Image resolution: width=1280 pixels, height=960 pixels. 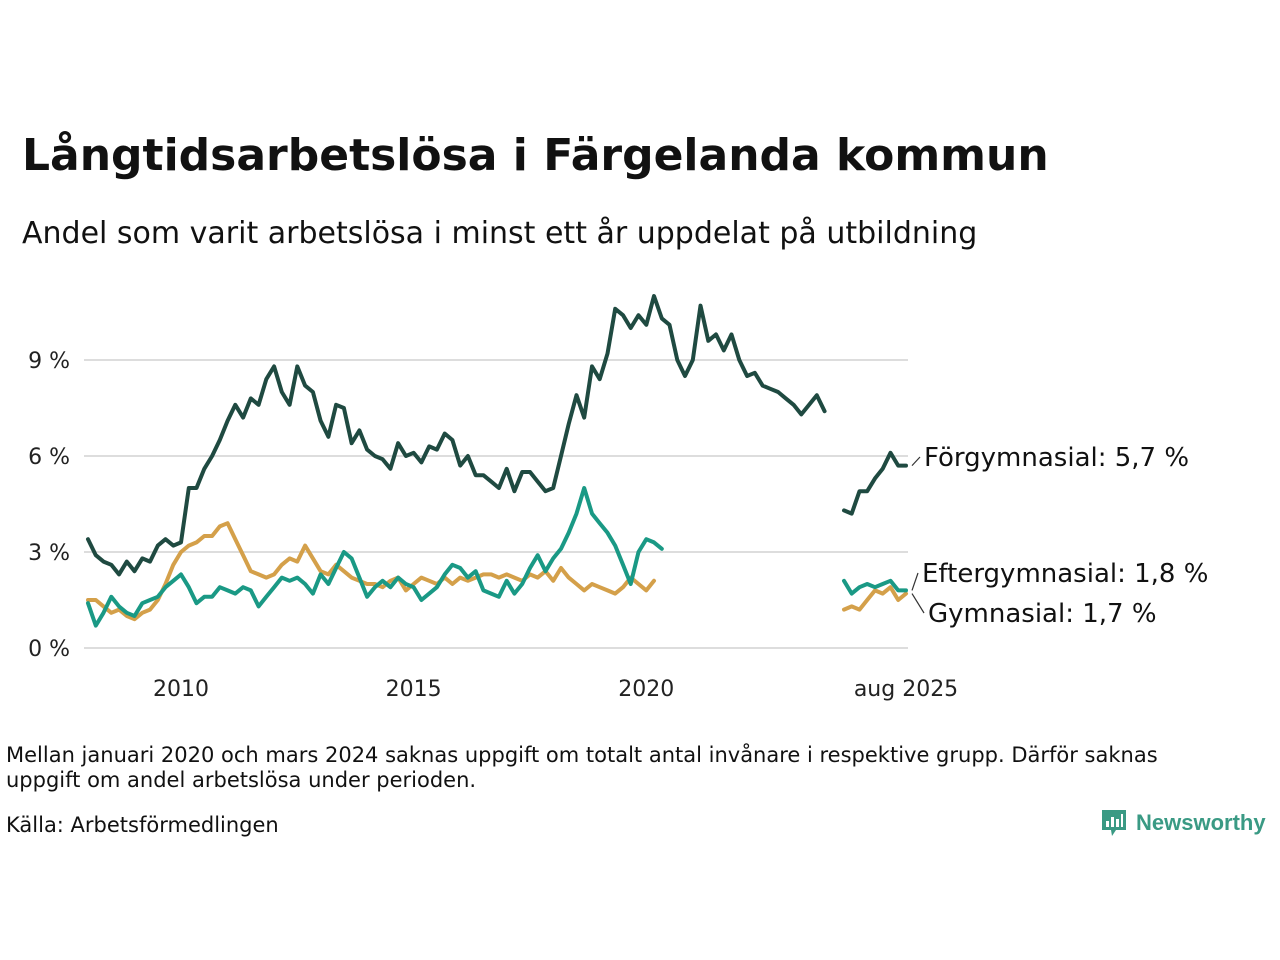 What do you see at coordinates (1114, 823) in the screenshot?
I see `newsworthy-logo-icon` at bounding box center [1114, 823].